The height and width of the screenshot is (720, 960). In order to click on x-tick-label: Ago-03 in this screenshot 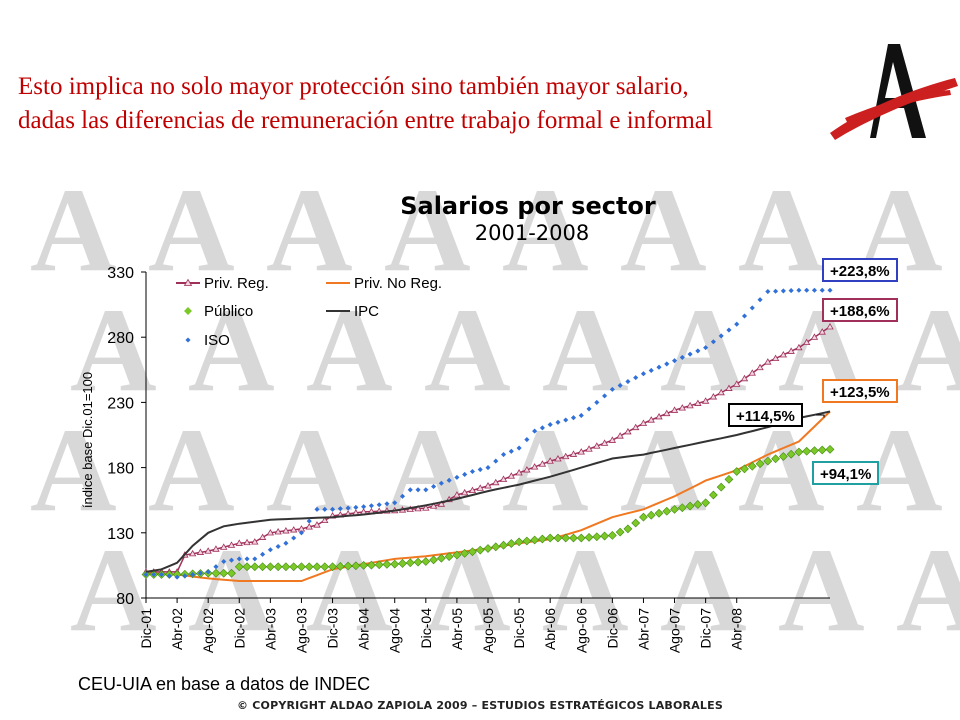, I will do `click(301, 630)`.